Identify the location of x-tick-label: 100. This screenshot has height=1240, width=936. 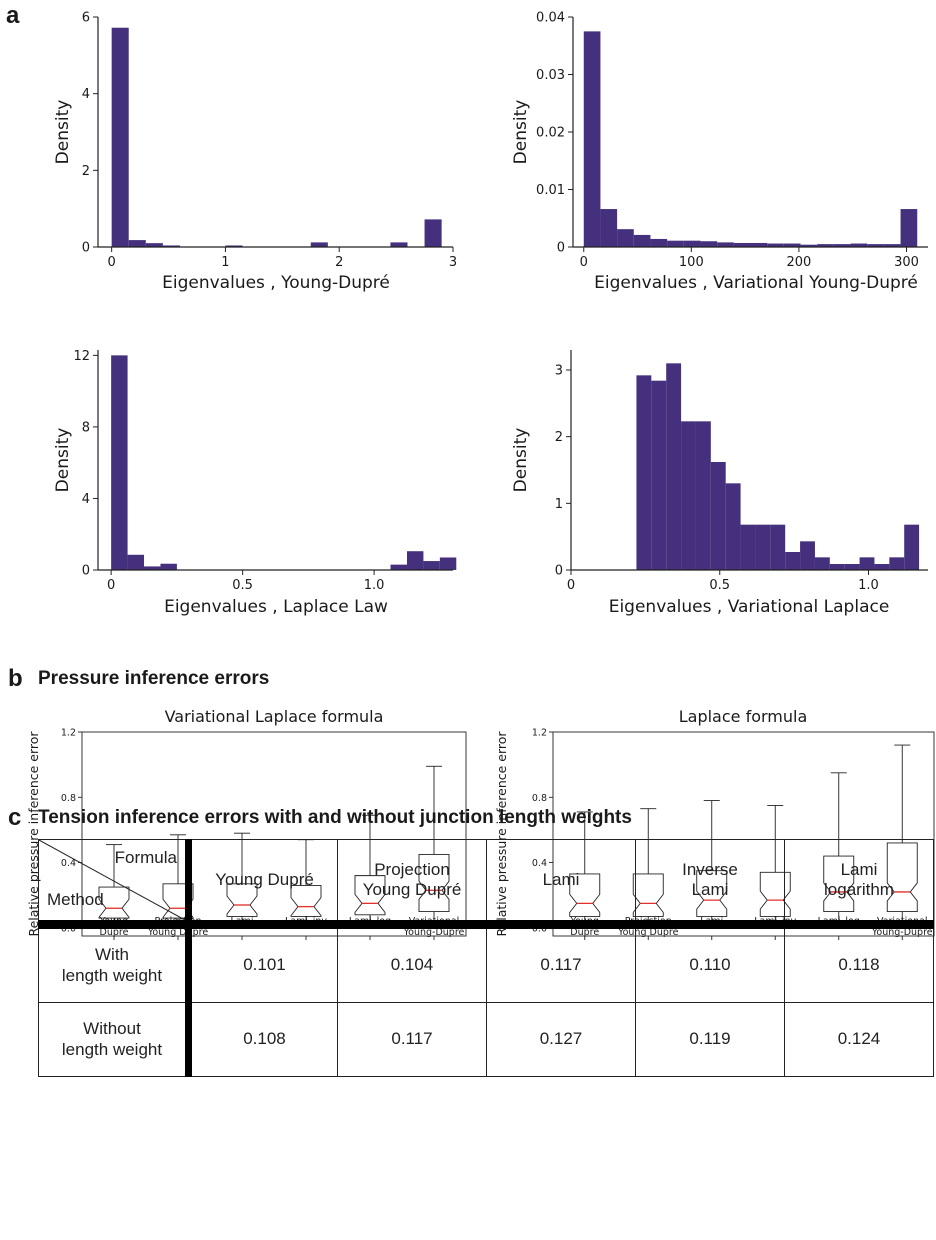
(691, 262).